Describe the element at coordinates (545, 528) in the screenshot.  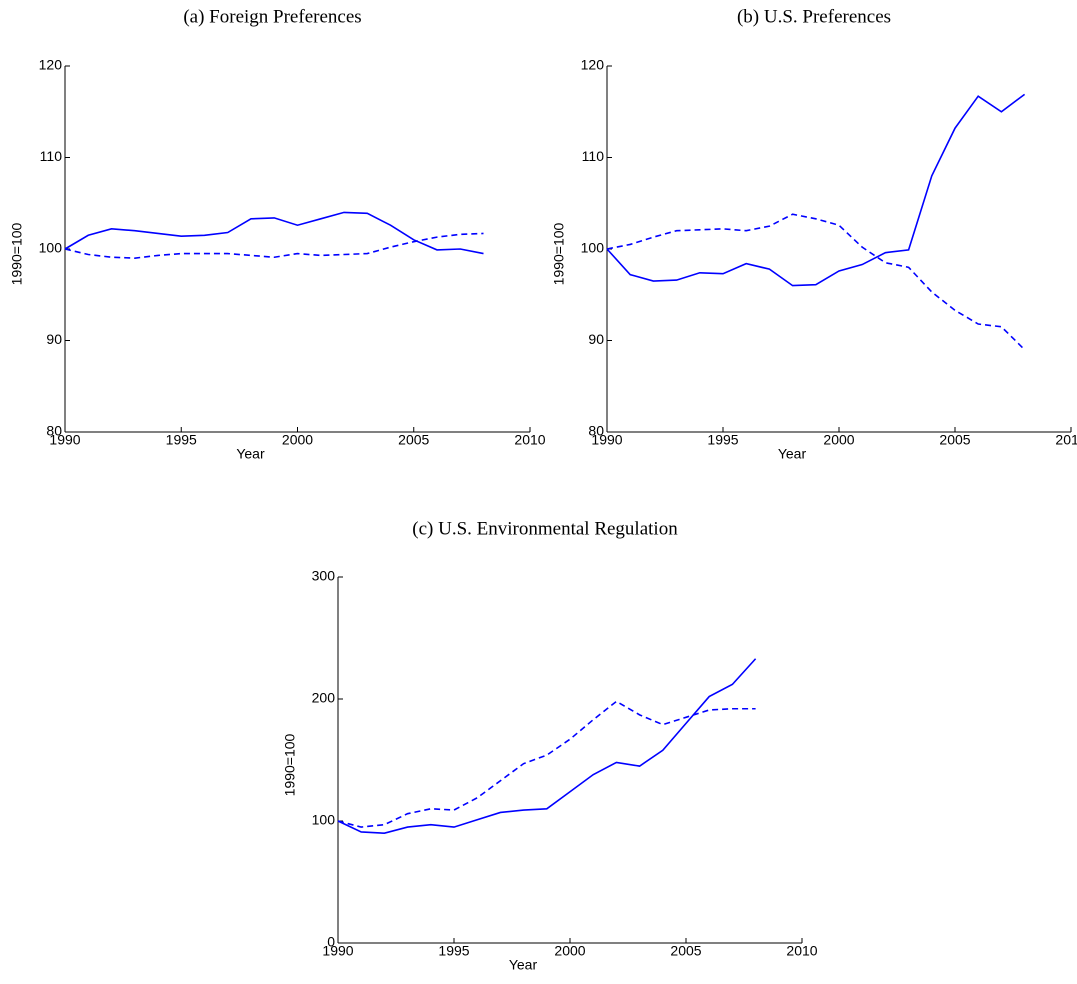
I see `chart-title: (c) U.S. Environmental Regulation` at that location.